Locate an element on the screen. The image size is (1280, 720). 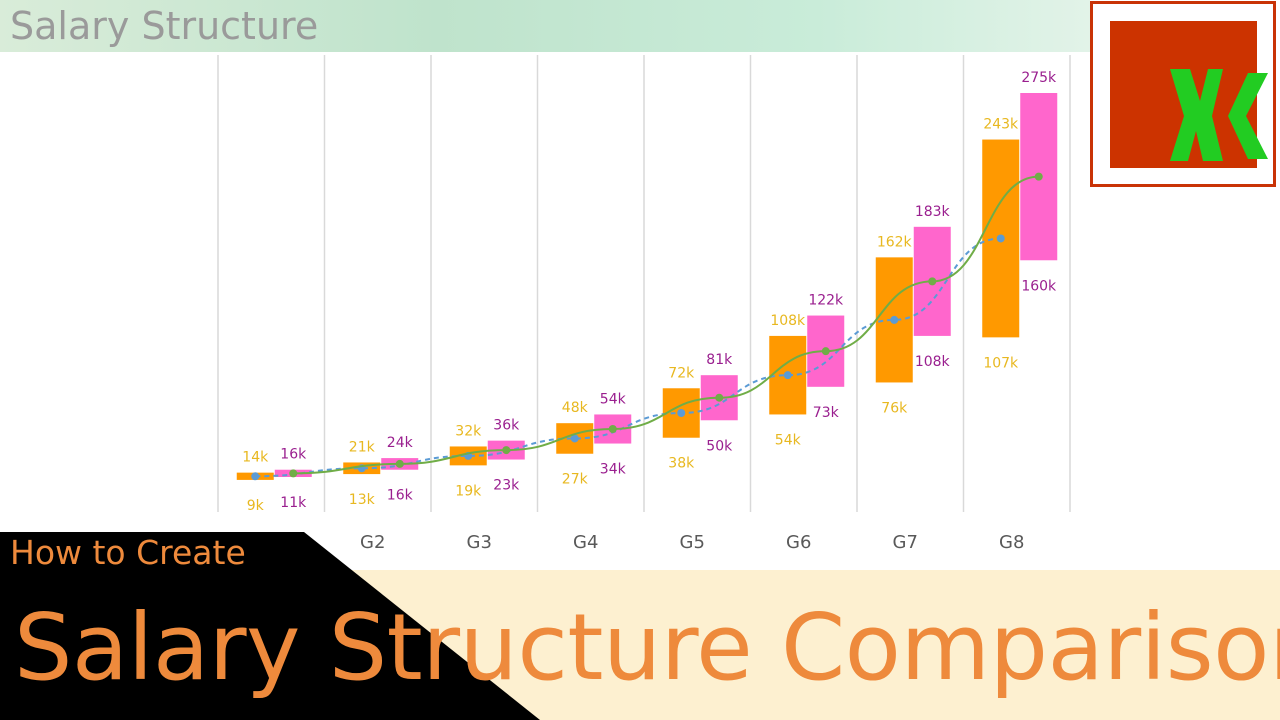
max-label: 81k is located at coordinates (719, 360).